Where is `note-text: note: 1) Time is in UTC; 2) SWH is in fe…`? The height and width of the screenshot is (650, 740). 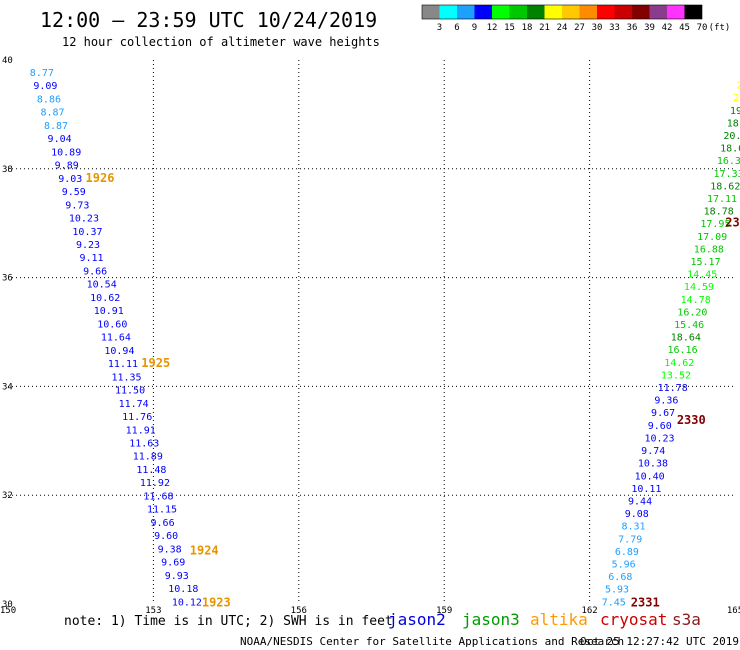
note-text: note: 1) Time is in UTC; 2) SWH is in fe… is located at coordinates (228, 621).